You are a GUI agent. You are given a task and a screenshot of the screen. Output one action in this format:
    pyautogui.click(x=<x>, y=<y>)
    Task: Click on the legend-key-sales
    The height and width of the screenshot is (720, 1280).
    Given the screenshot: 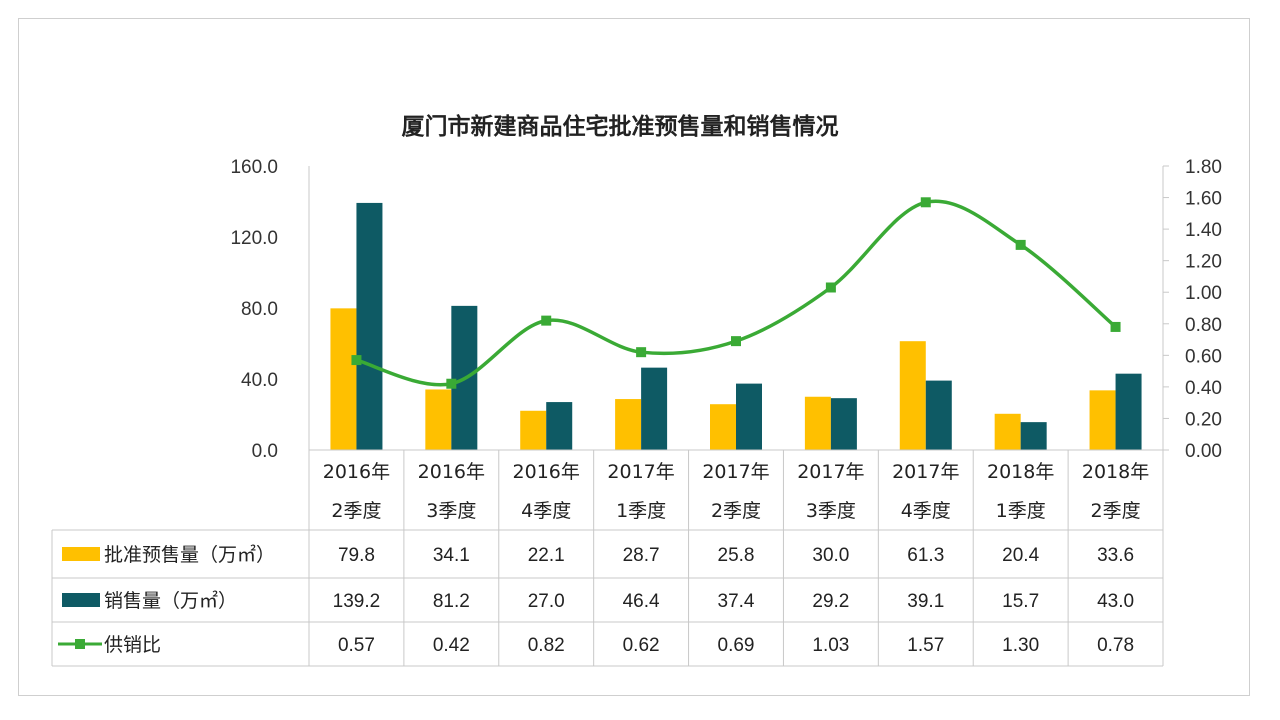 What is the action you would take?
    pyautogui.click(x=81, y=600)
    